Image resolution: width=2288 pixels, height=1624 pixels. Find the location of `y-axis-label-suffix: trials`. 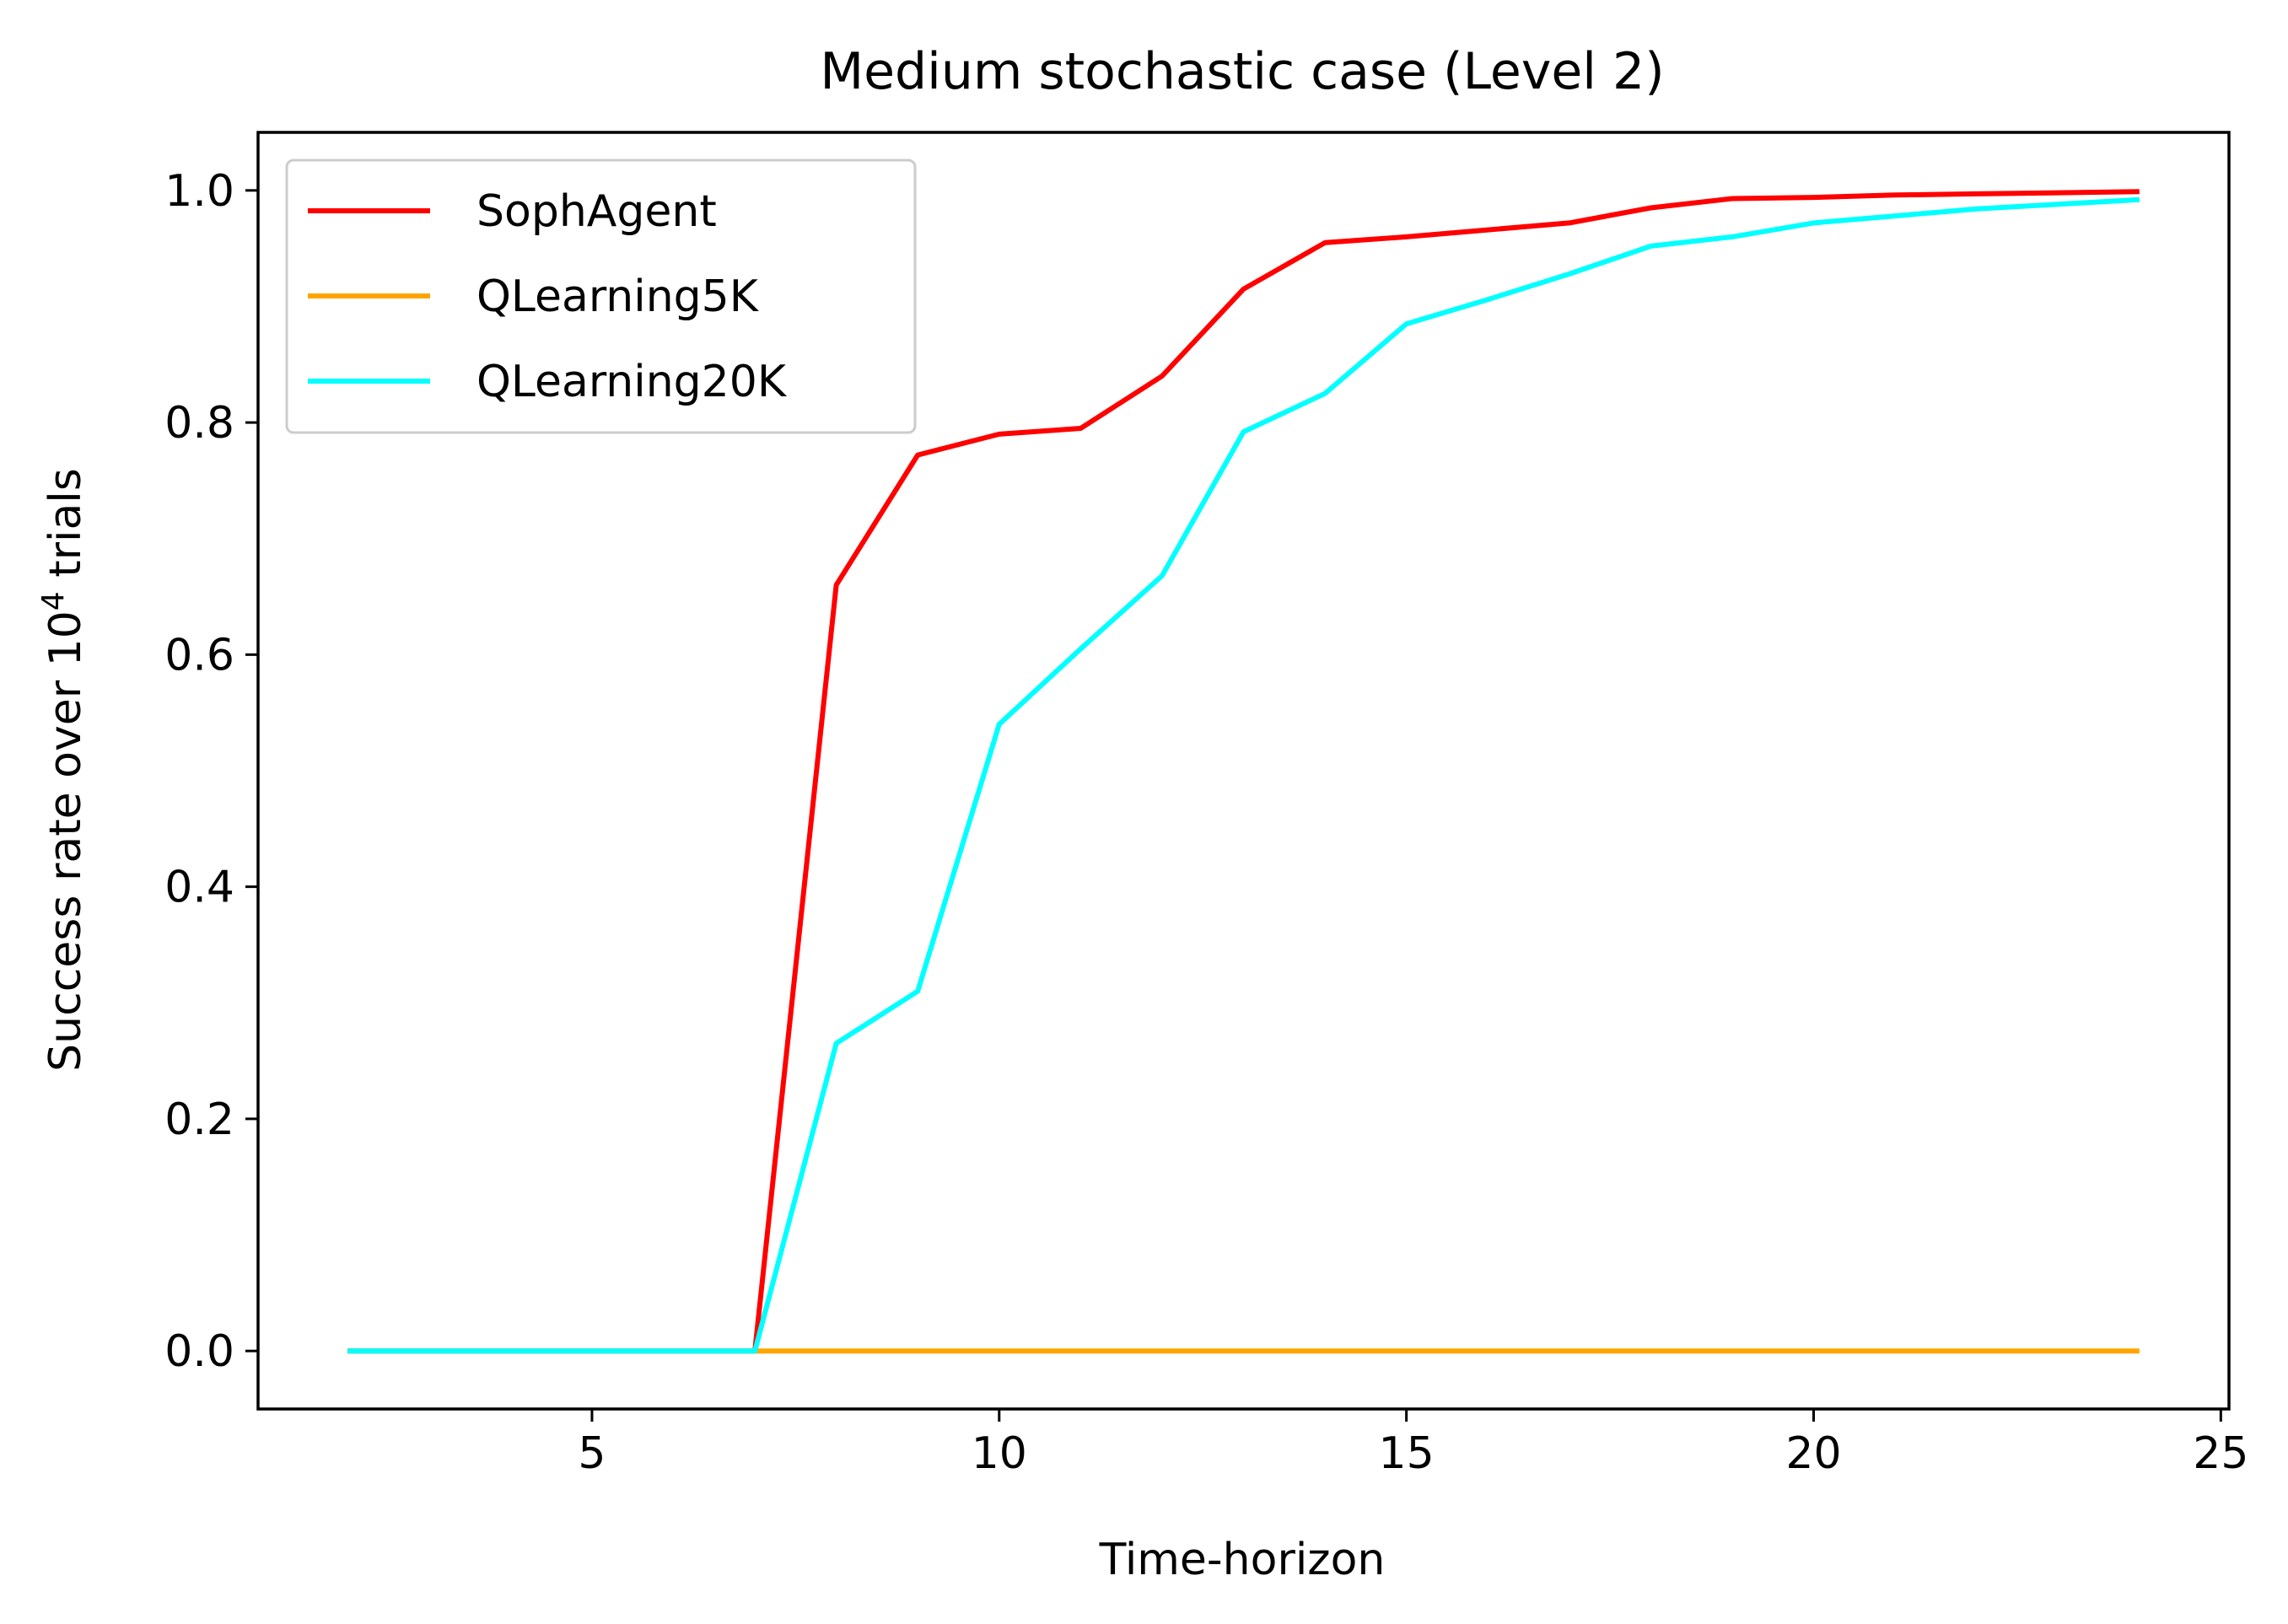

y-axis-label-suffix: trials is located at coordinates (66, 529).